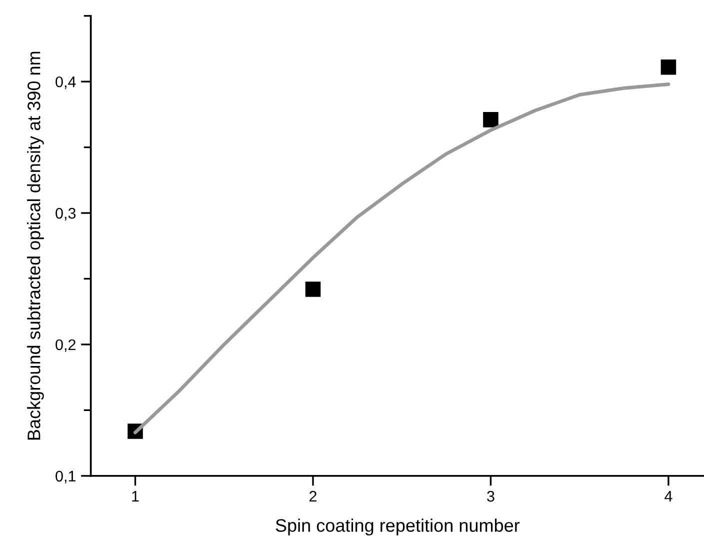  I want to click on y-tick-label: 0,3, so click(66, 214).